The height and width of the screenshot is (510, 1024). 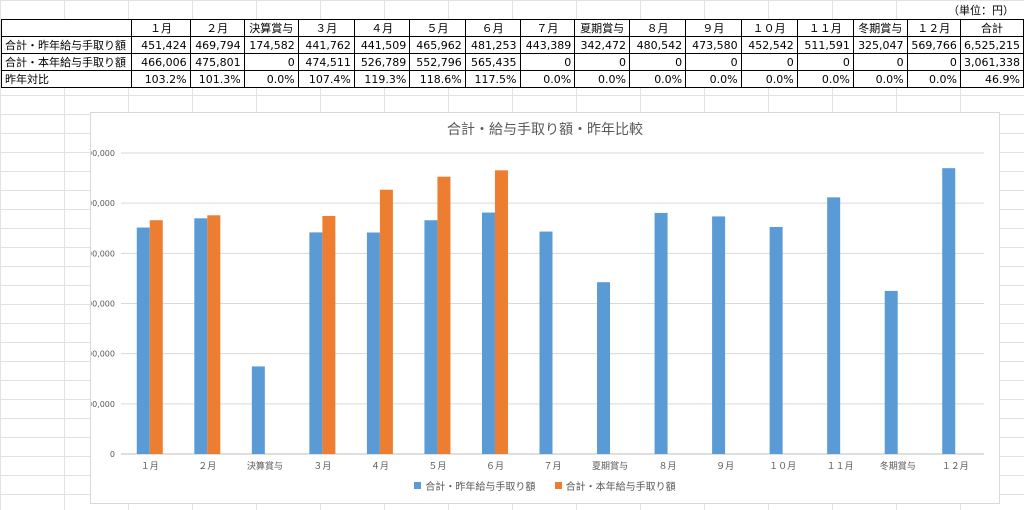 I want to click on row-label: 昨年対比, so click(x=66, y=79).